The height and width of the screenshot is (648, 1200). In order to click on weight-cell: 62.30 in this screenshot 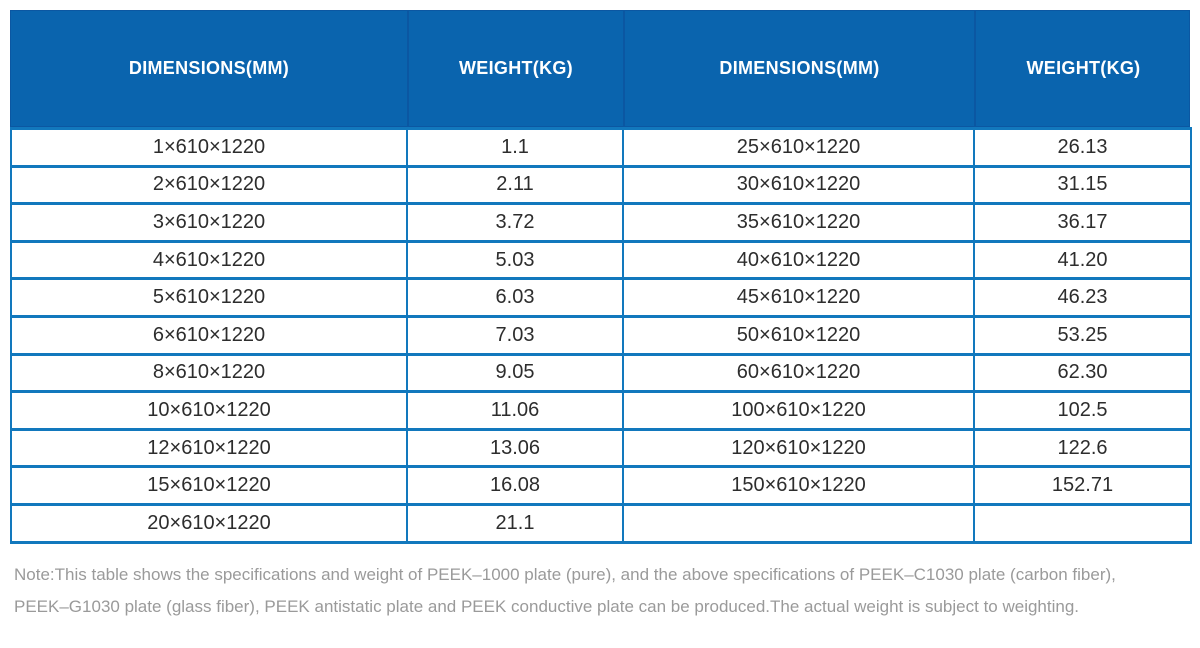, I will do `click(1082, 373)`.